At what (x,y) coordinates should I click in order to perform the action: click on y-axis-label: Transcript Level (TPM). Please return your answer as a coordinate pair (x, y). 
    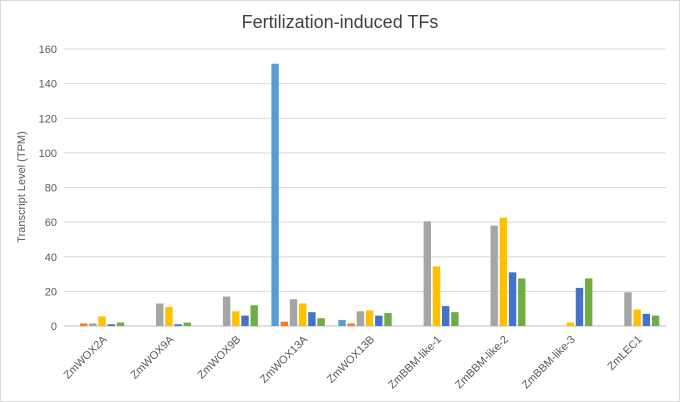
    Looking at the image, I should click on (22, 186).